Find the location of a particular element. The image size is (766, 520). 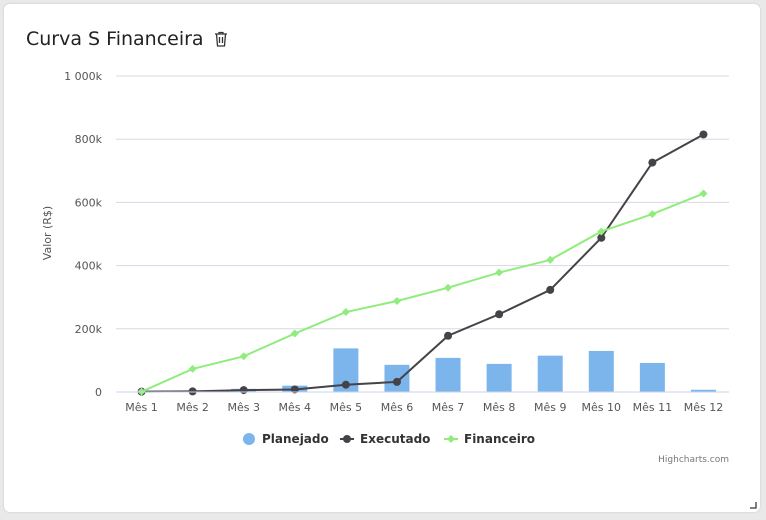

x-tick-label: Mês 7 is located at coordinates (448, 407).